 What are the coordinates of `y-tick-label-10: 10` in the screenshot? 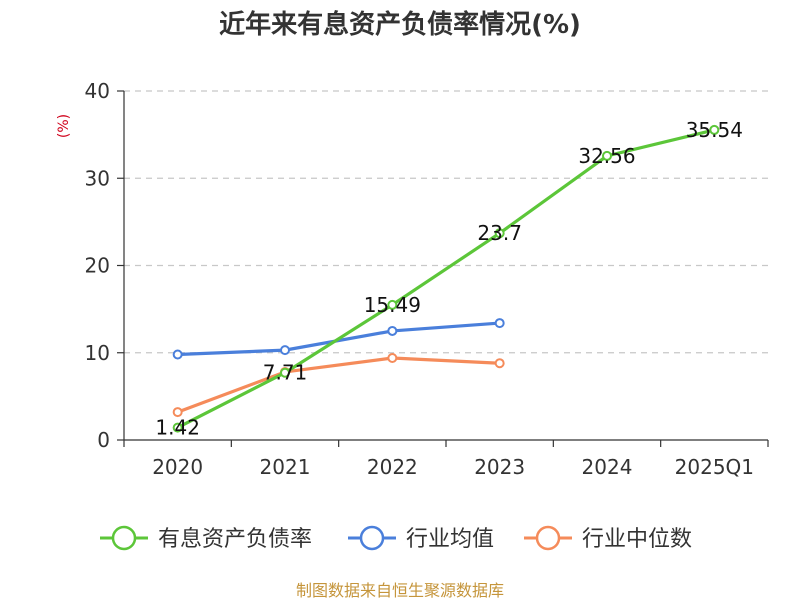 It's located at (97, 353).